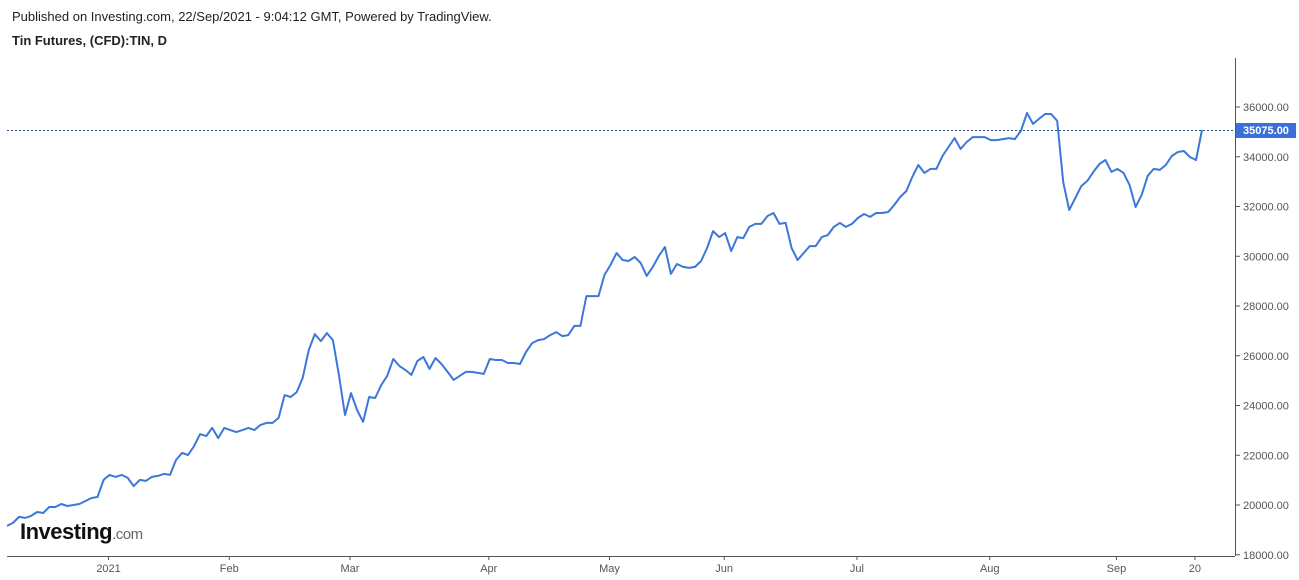 Image resolution: width=1299 pixels, height=580 pixels. Describe the element at coordinates (127, 534) in the screenshot. I see `logo-suffix: .com` at that location.